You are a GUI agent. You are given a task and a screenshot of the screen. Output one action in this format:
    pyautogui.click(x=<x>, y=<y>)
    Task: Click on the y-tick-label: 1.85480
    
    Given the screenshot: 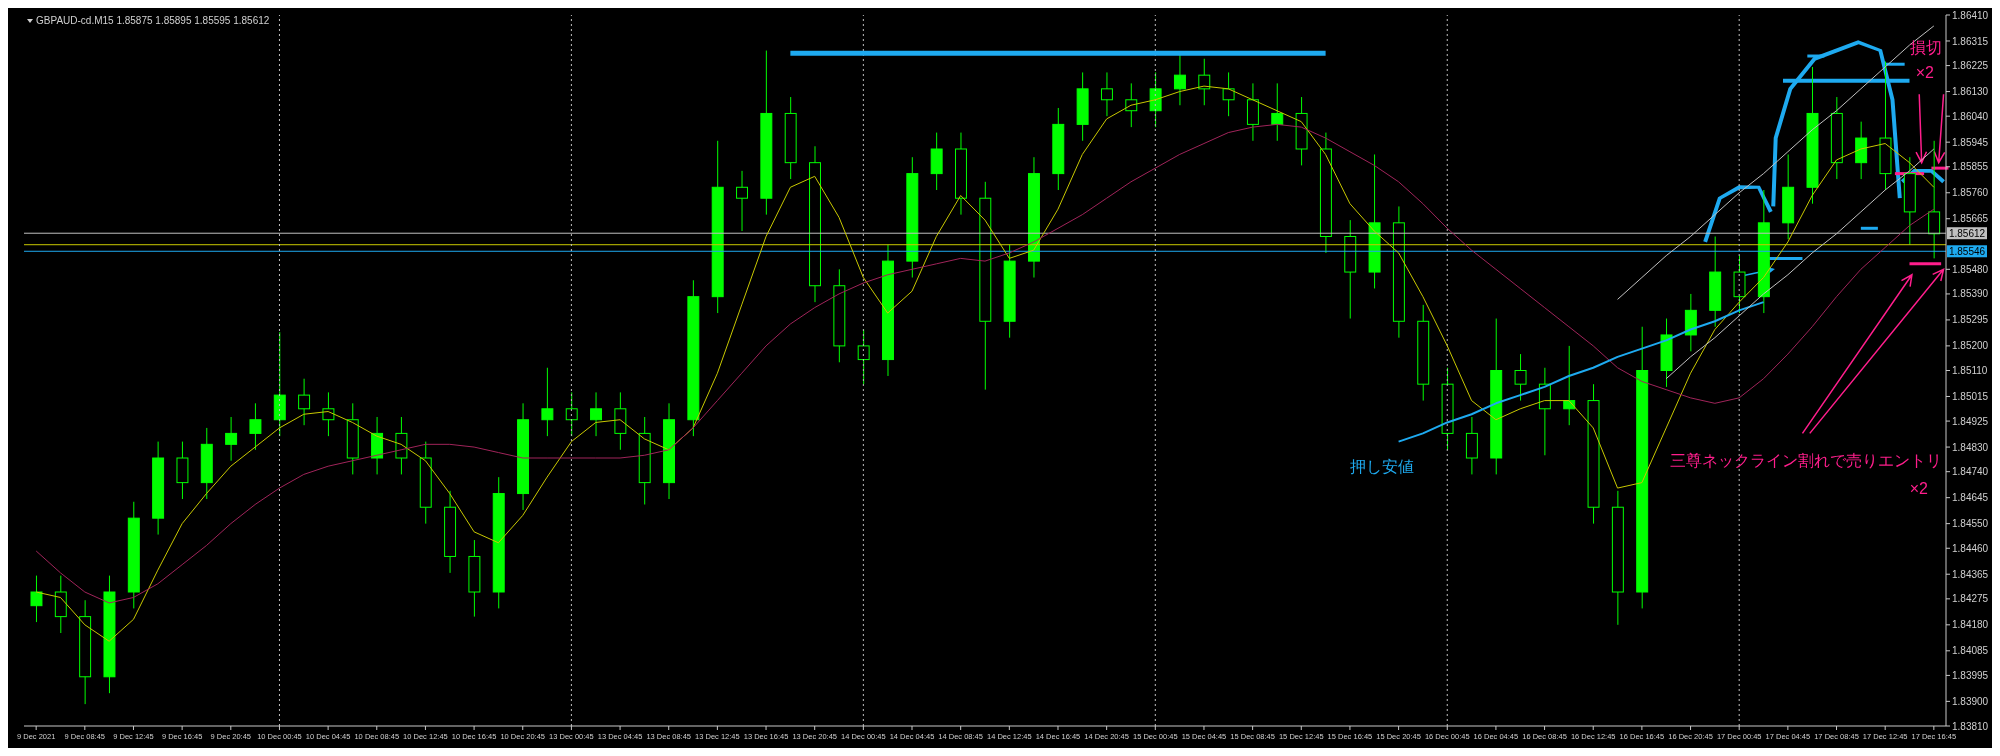 What is the action you would take?
    pyautogui.click(x=1970, y=269)
    